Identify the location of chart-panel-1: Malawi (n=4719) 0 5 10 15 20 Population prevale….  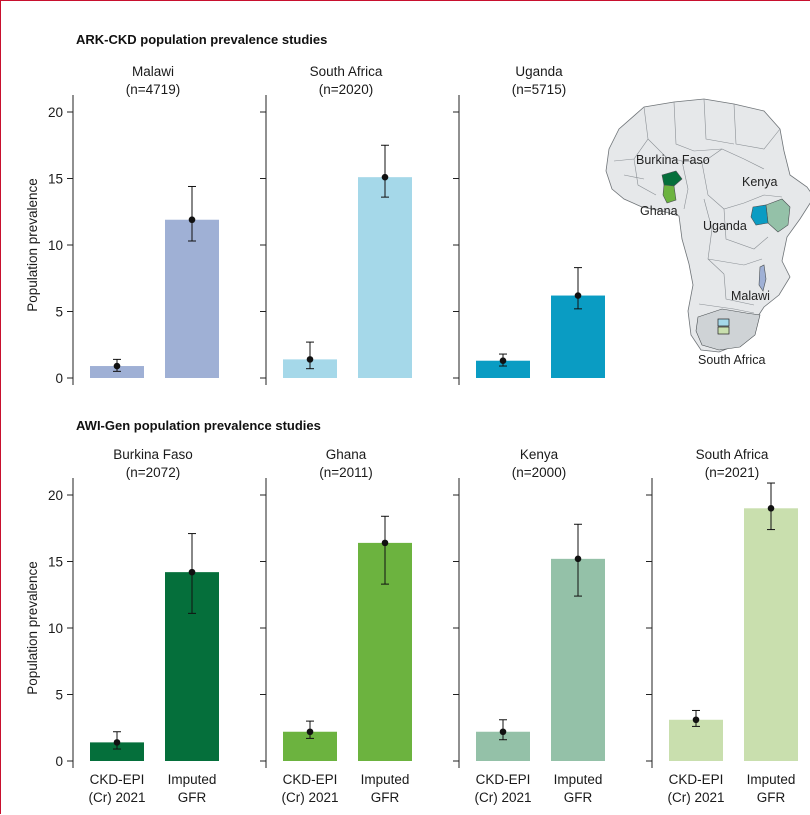
(122, 225).